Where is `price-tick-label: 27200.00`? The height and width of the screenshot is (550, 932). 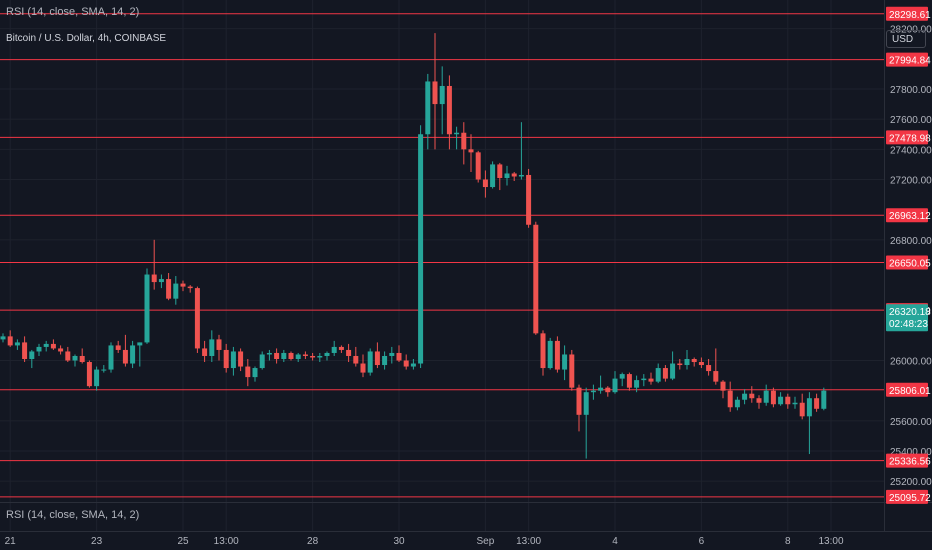
price-tick-label: 27200.00 is located at coordinates (911, 181).